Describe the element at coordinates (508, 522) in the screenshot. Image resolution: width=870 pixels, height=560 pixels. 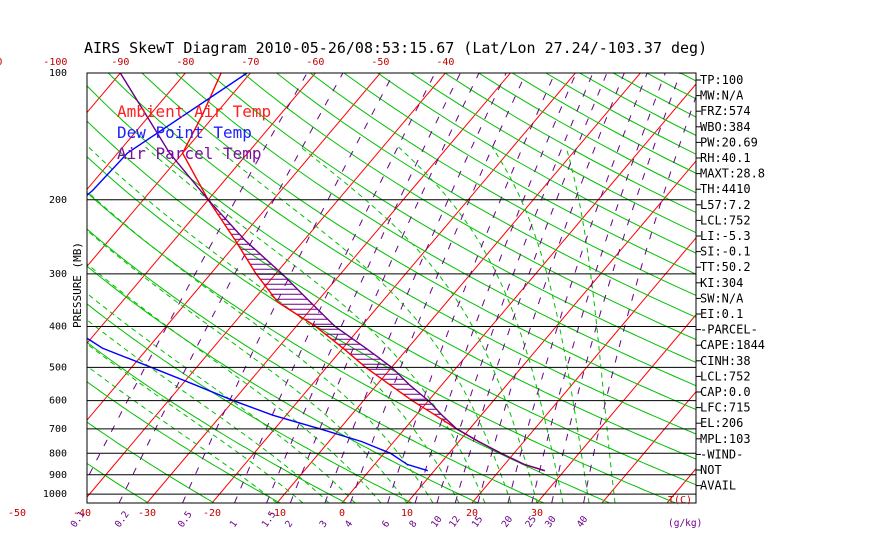
I see `mixing-ratio-label: 20` at that location.